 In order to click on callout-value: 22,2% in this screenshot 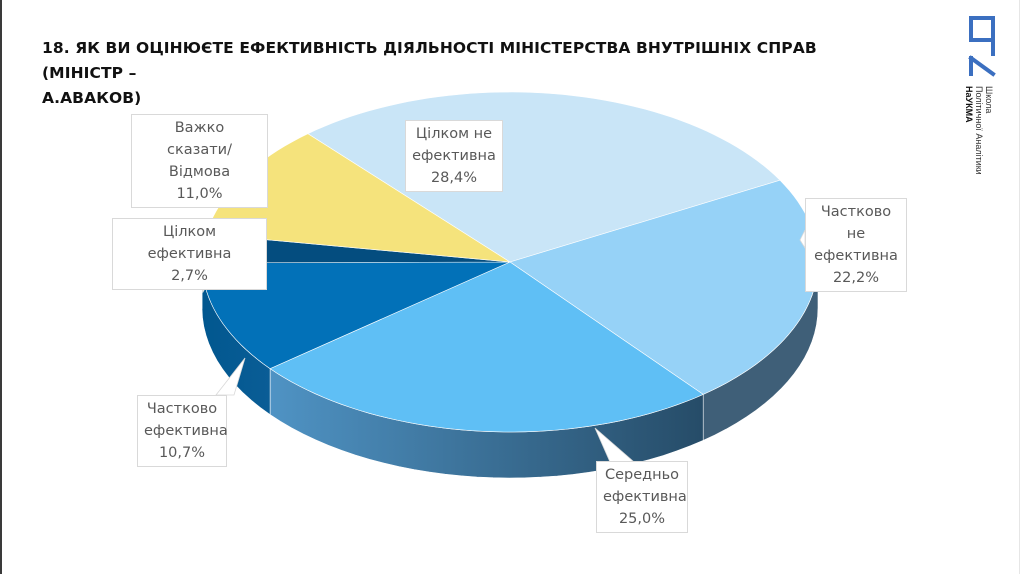, I will do `click(856, 278)`.